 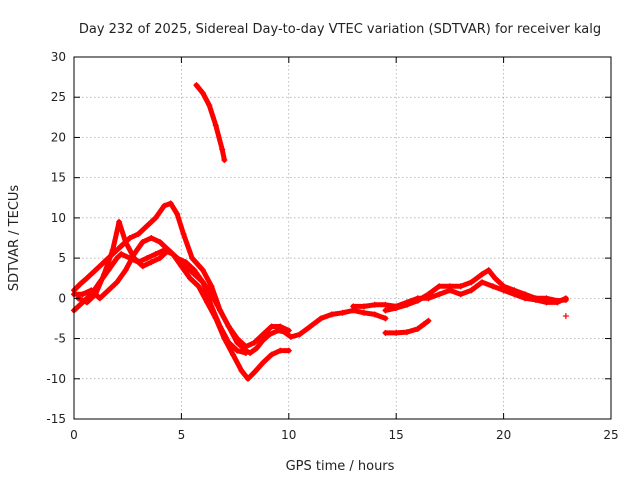 I want to click on y-tick-label: 10, so click(x=58, y=218).